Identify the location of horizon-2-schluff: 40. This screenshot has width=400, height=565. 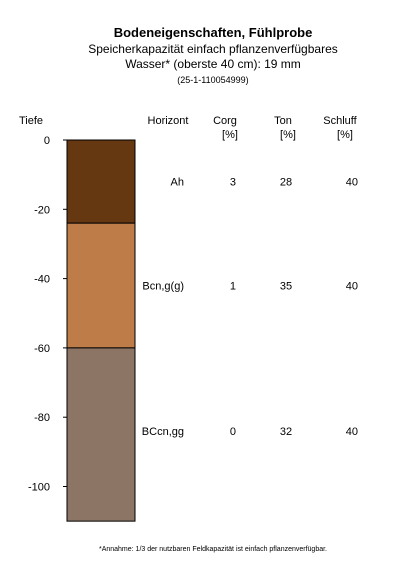
(352, 432).